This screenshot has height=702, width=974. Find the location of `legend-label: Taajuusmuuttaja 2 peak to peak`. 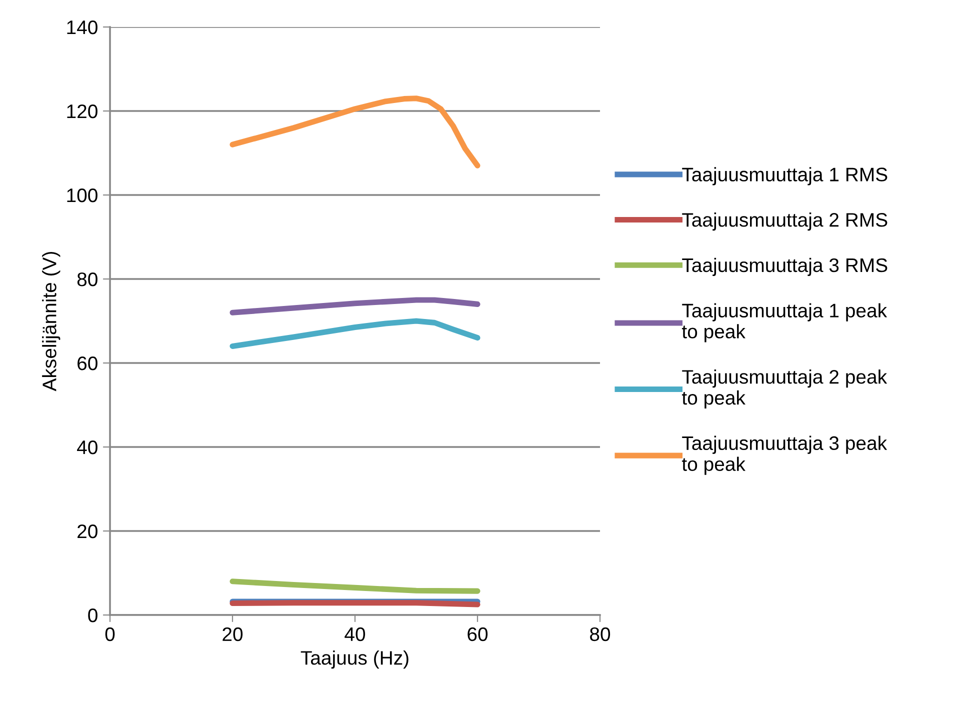

legend-label: Taajuusmuuttaja 2 peak to peak is located at coordinates (785, 389).